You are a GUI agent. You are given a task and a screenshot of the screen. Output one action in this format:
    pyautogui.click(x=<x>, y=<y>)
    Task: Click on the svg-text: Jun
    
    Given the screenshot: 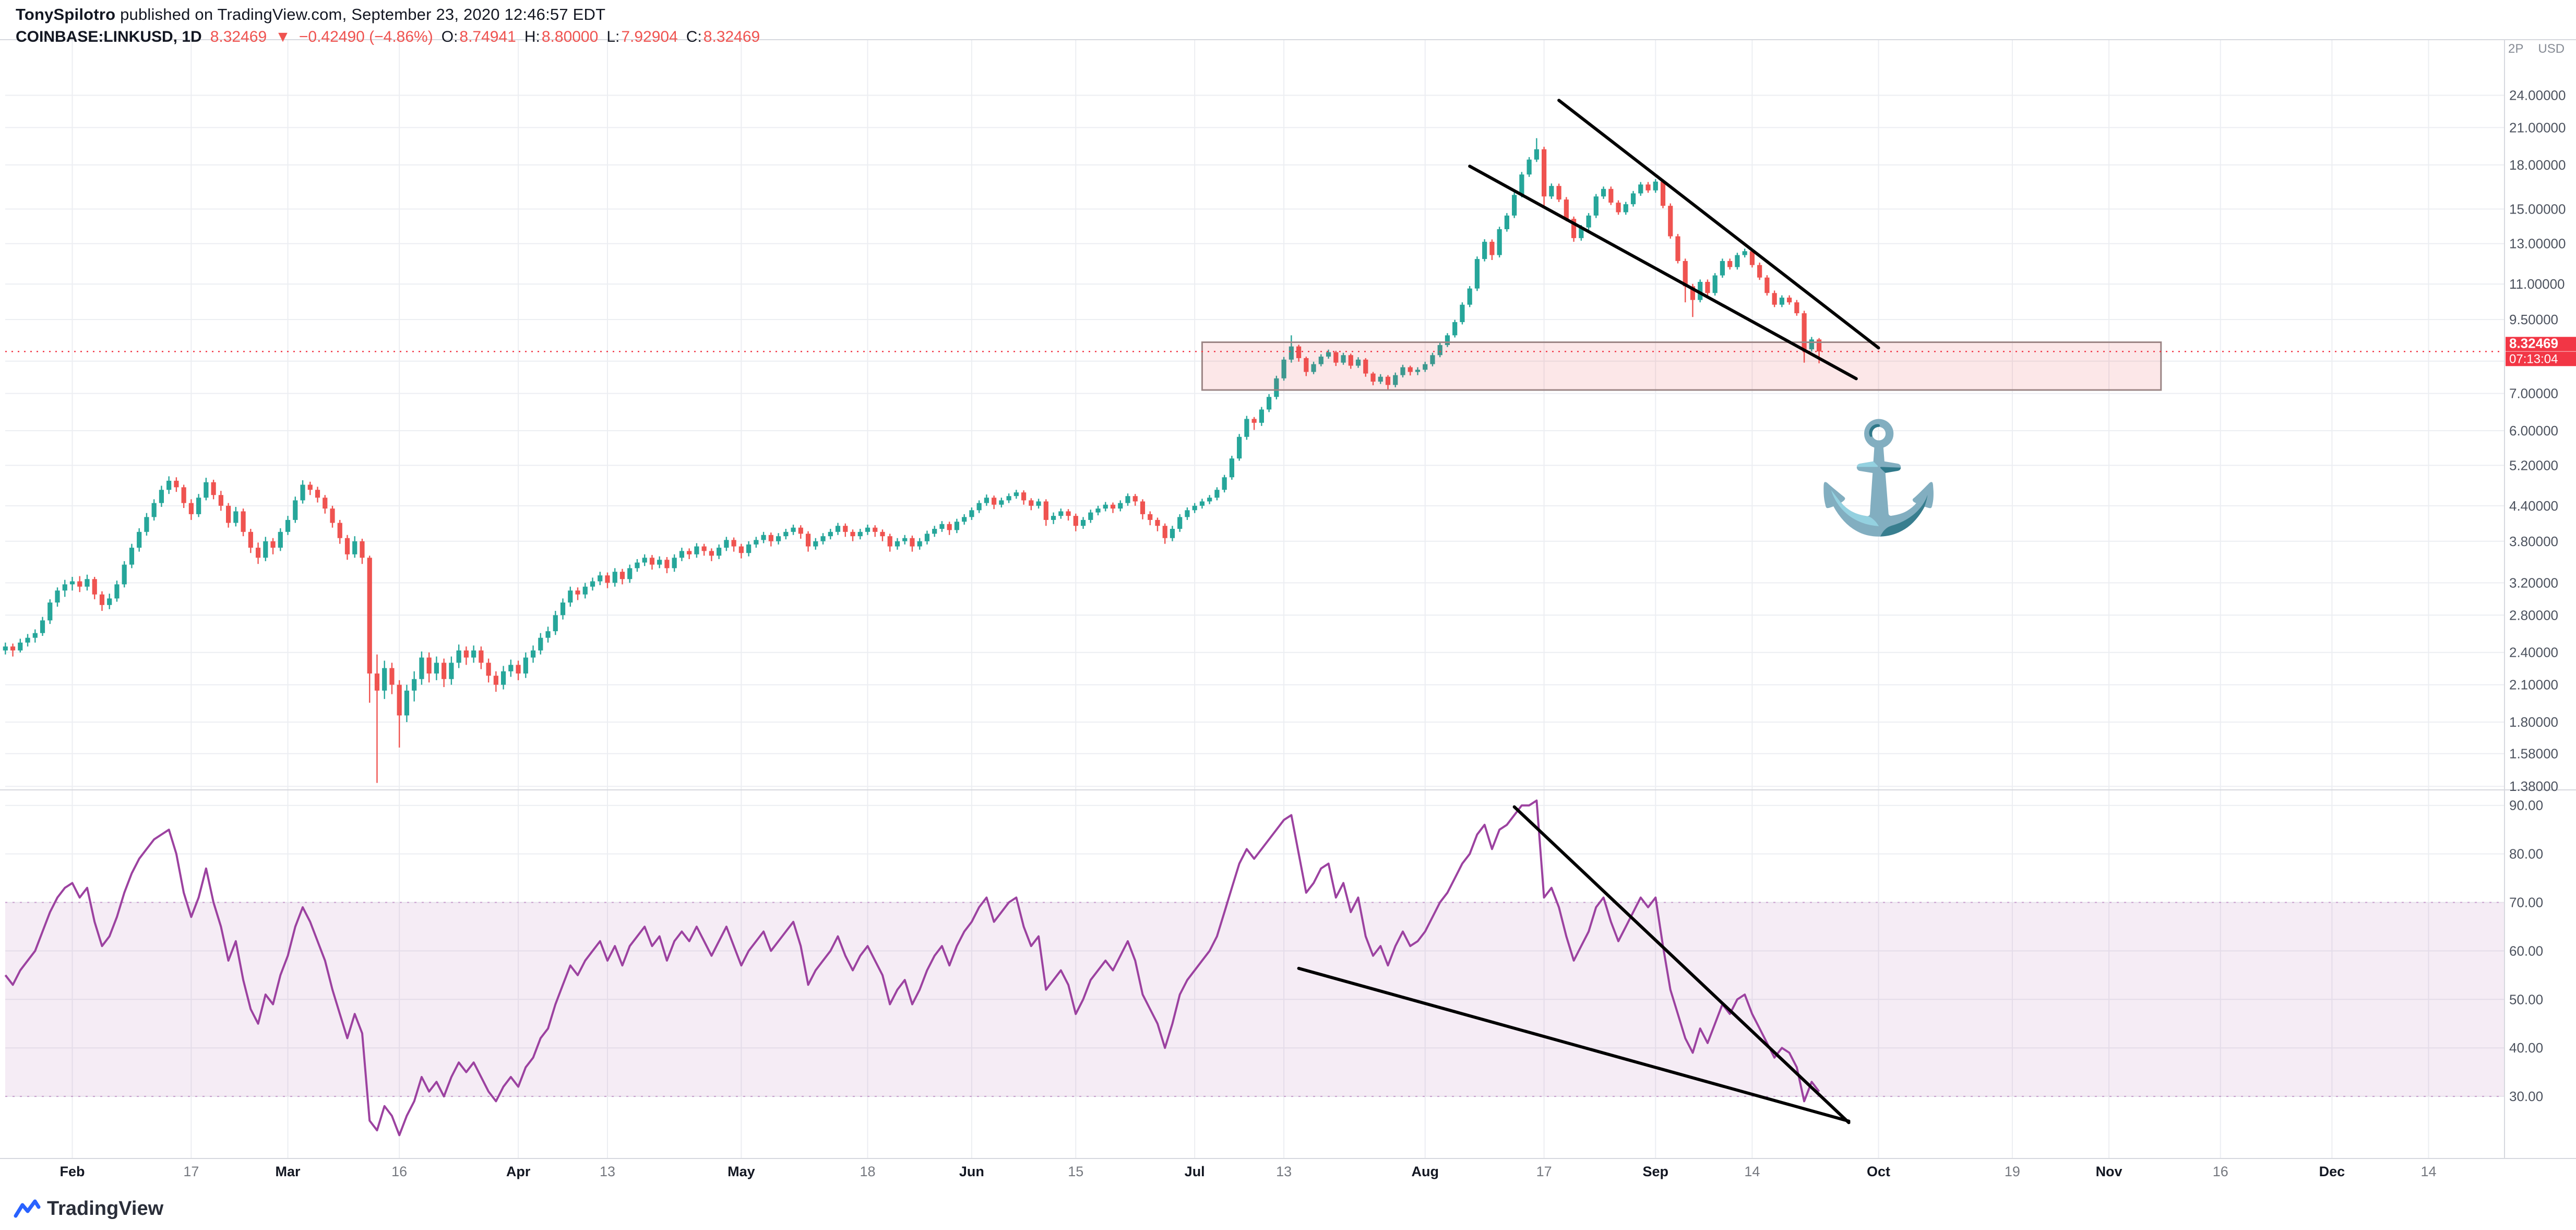 What is the action you would take?
    pyautogui.click(x=972, y=1171)
    